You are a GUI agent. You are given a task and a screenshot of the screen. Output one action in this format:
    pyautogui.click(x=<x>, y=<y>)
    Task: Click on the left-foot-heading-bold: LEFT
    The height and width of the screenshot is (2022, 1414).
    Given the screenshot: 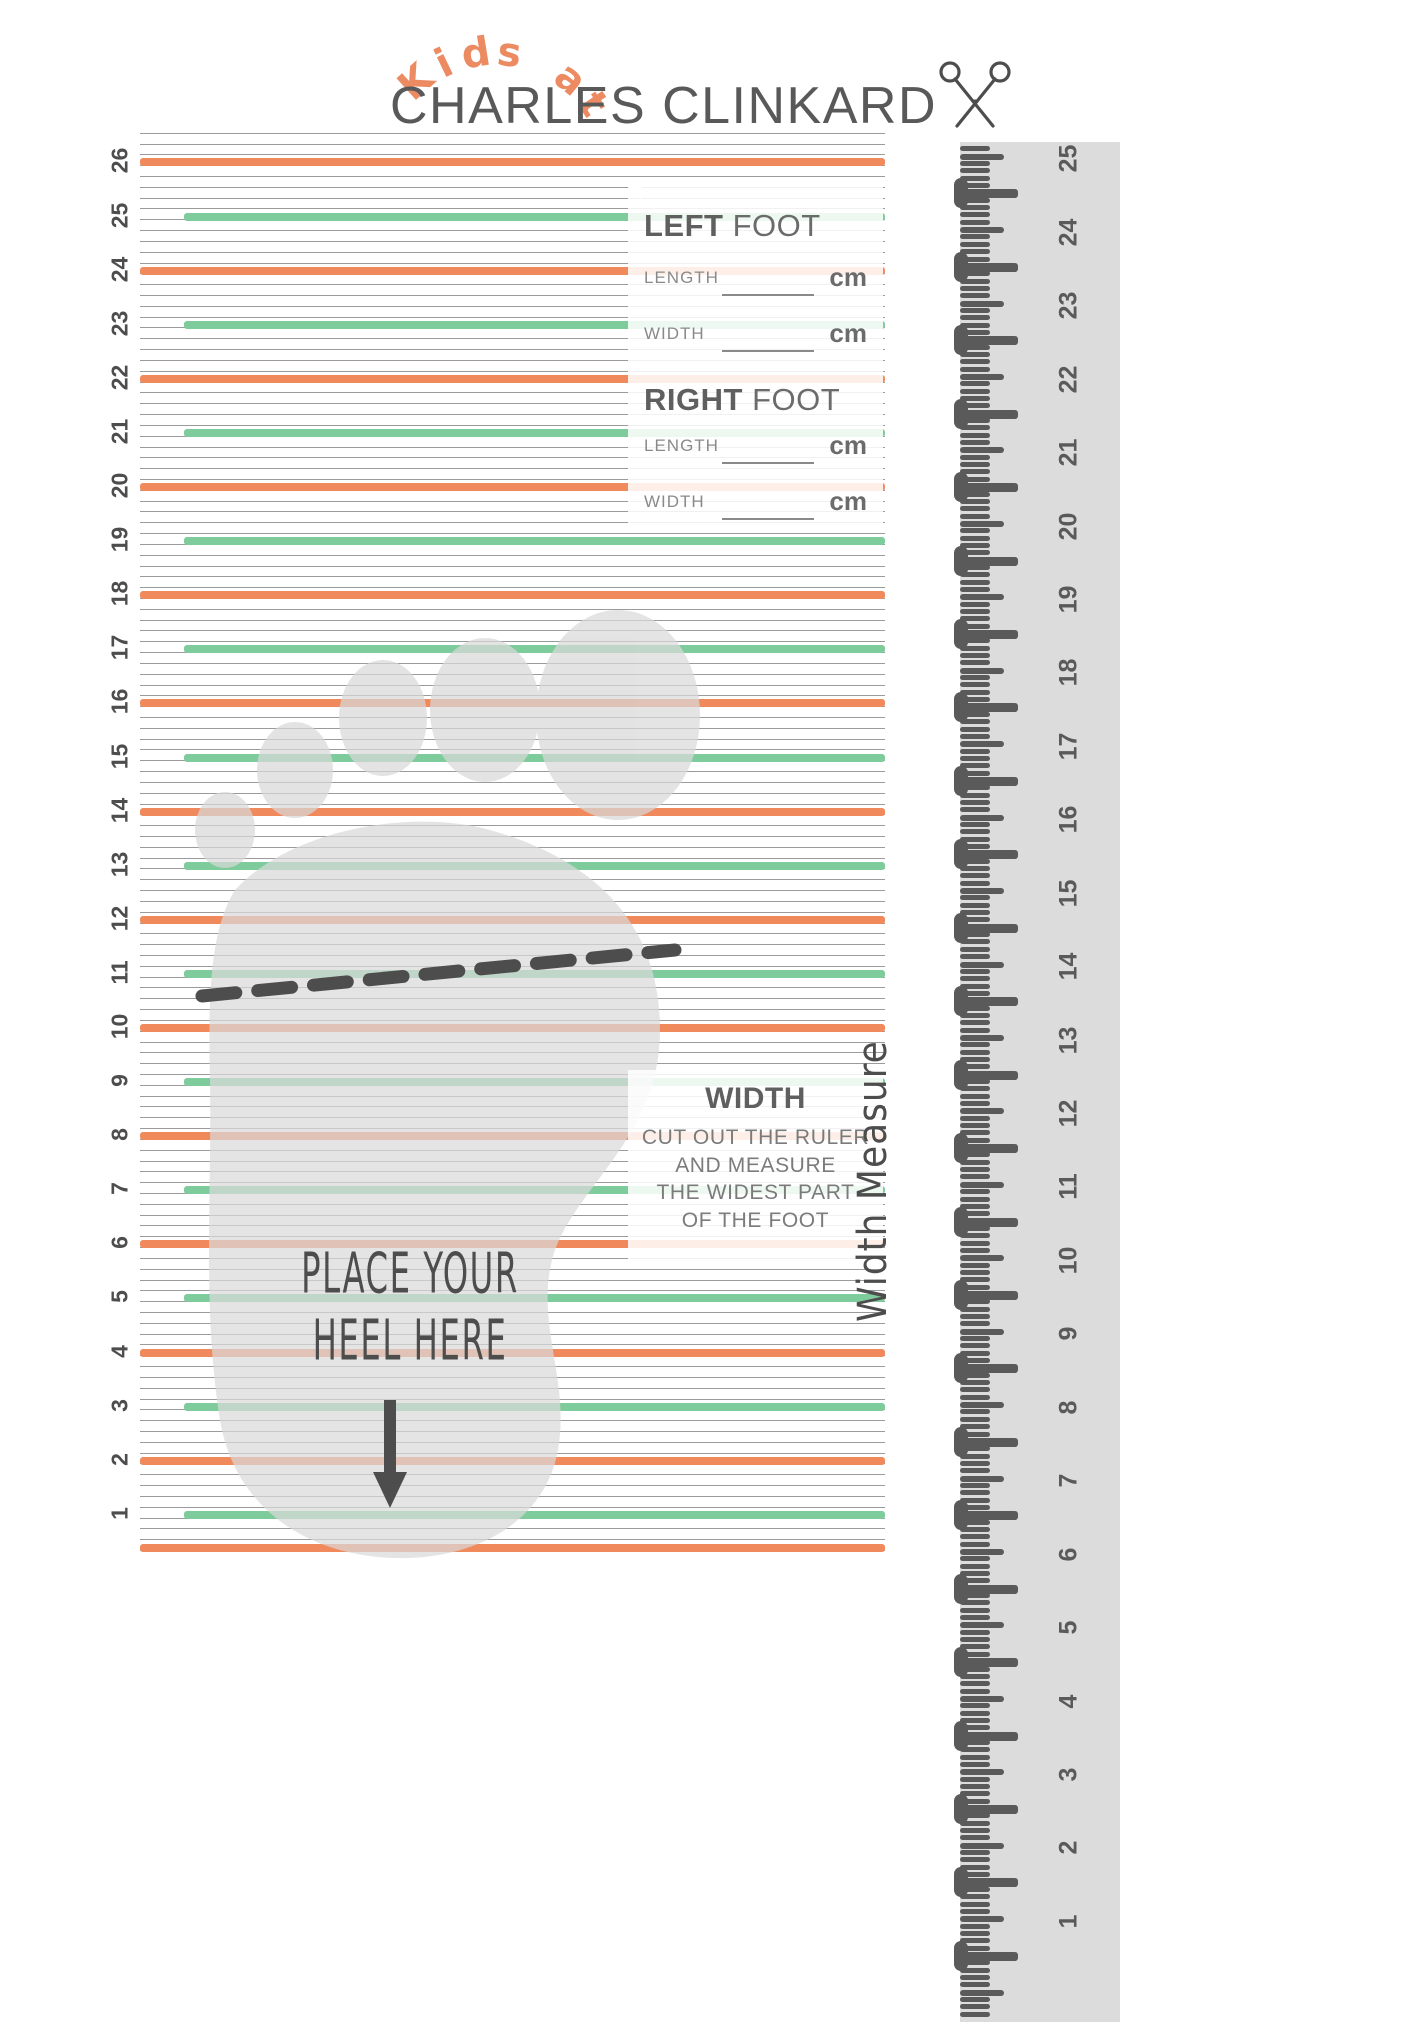 What is the action you would take?
    pyautogui.click(x=684, y=225)
    